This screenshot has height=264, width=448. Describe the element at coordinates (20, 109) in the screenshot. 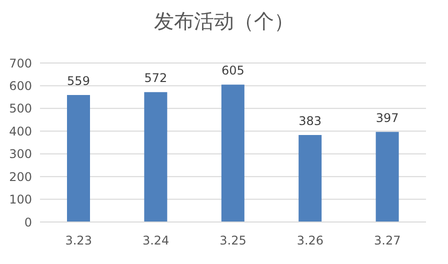

I see `y-tick-label: 500` at that location.